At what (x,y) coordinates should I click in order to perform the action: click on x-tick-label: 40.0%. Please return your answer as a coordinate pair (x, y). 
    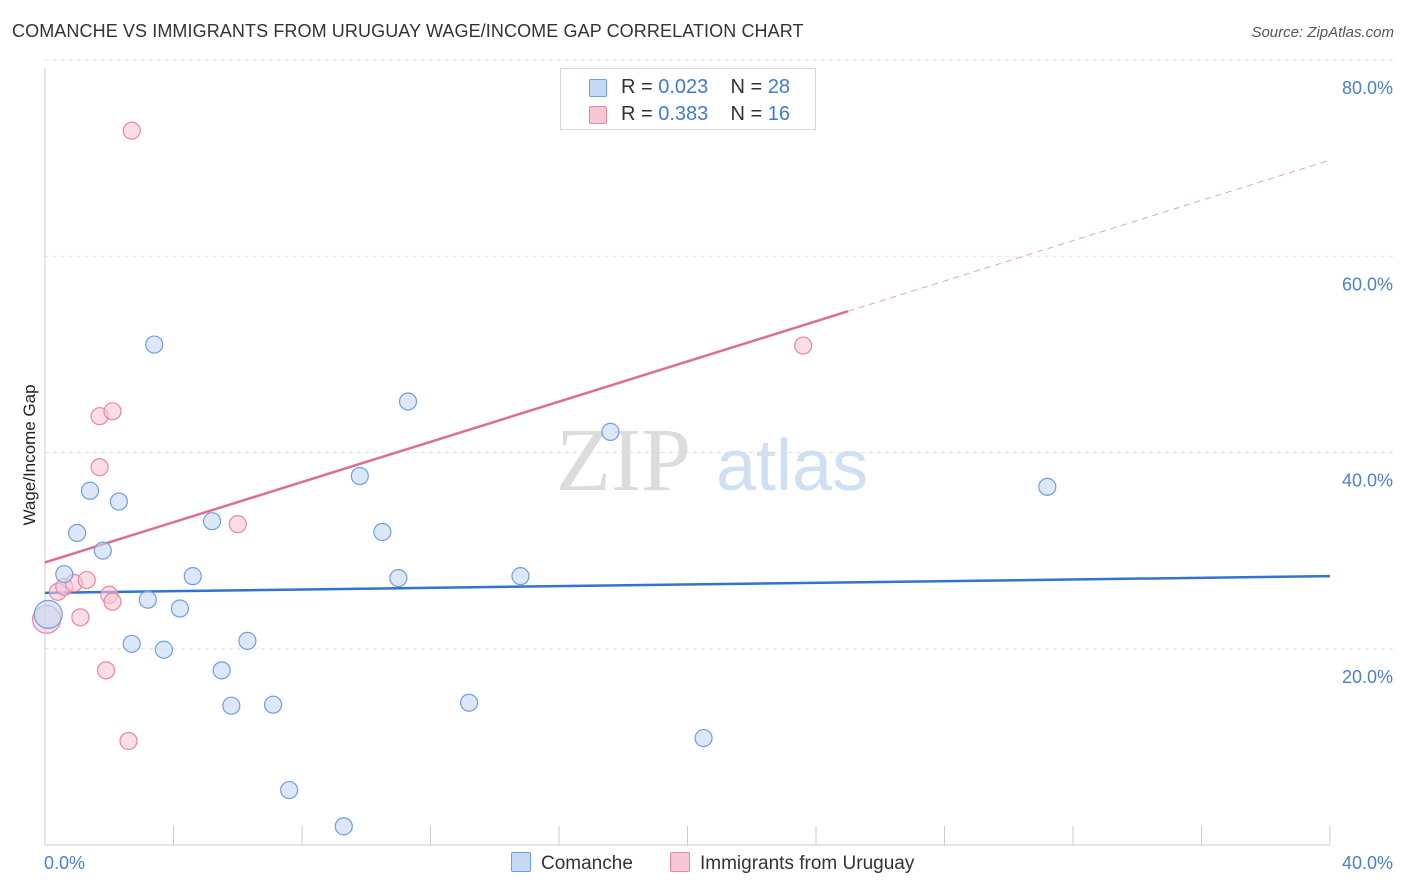
    Looking at the image, I should click on (1367, 863).